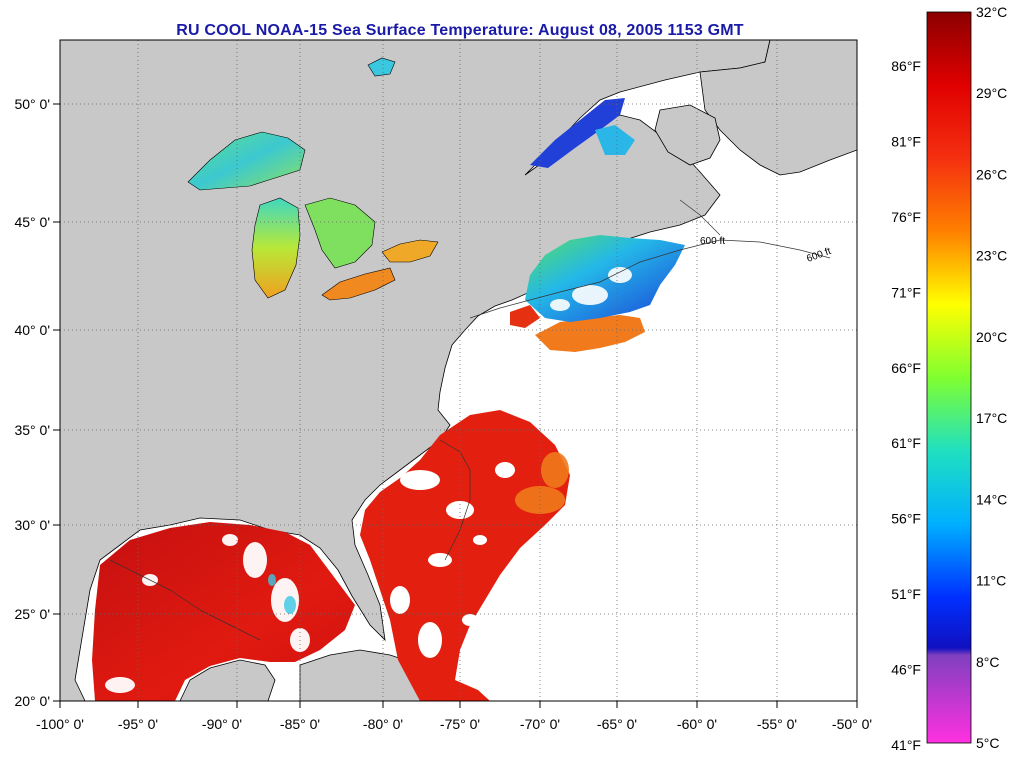  What do you see at coordinates (32, 430) in the screenshot?
I see `lat-label: 35° 0'` at bounding box center [32, 430].